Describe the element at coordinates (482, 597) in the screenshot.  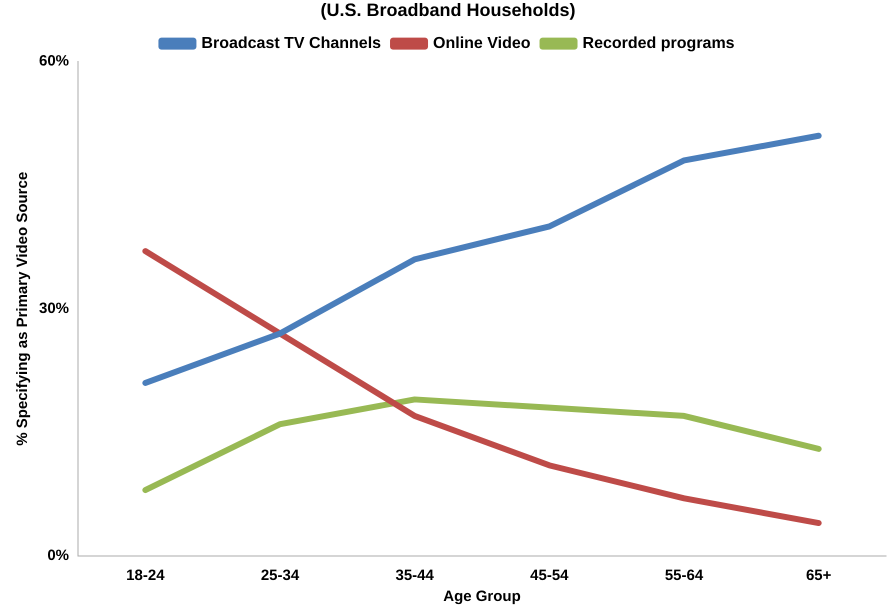
I see `x-axis-title: Age Group` at that location.